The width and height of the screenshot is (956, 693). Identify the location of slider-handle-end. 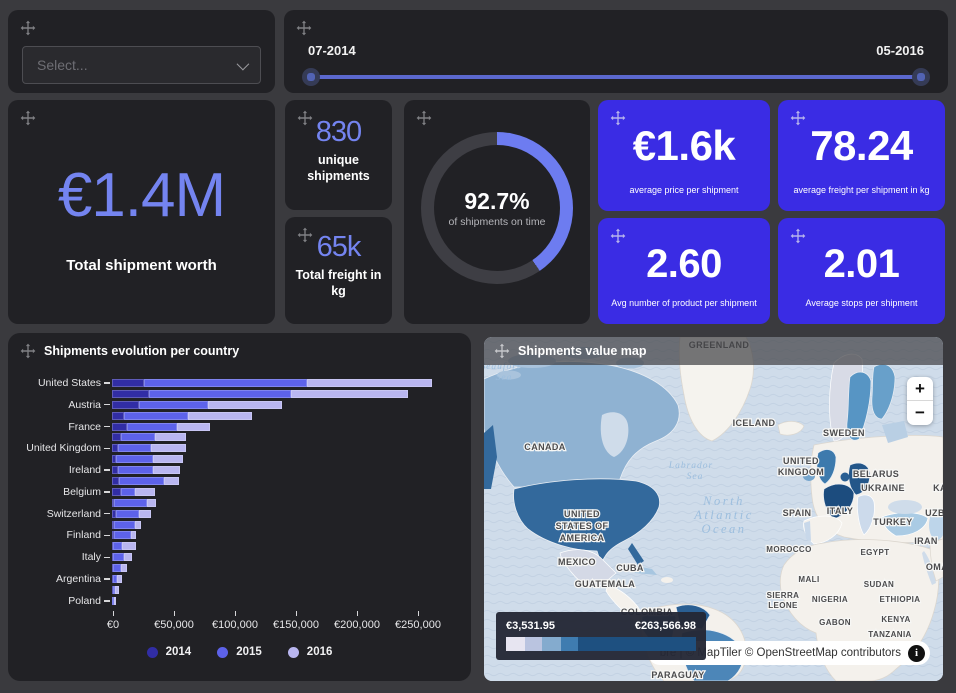
(921, 77).